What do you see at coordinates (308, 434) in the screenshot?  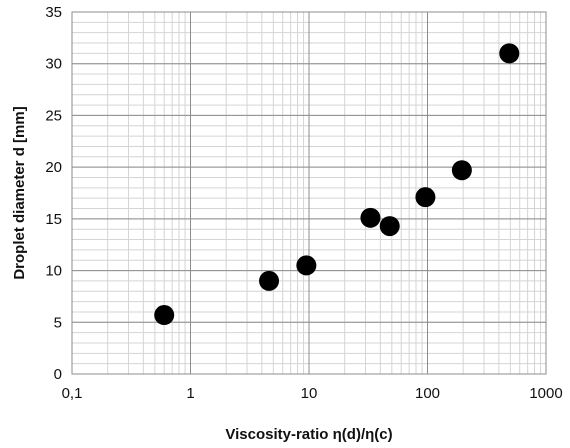 I see `x-axis-title: Viscosity-ratio η(d)/η(c)` at bounding box center [308, 434].